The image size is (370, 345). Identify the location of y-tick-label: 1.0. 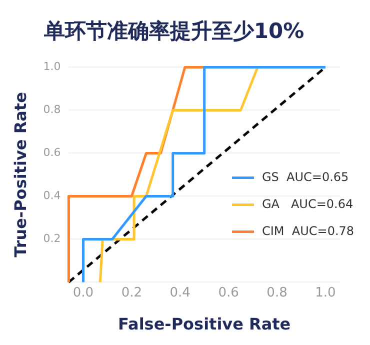
(52, 67).